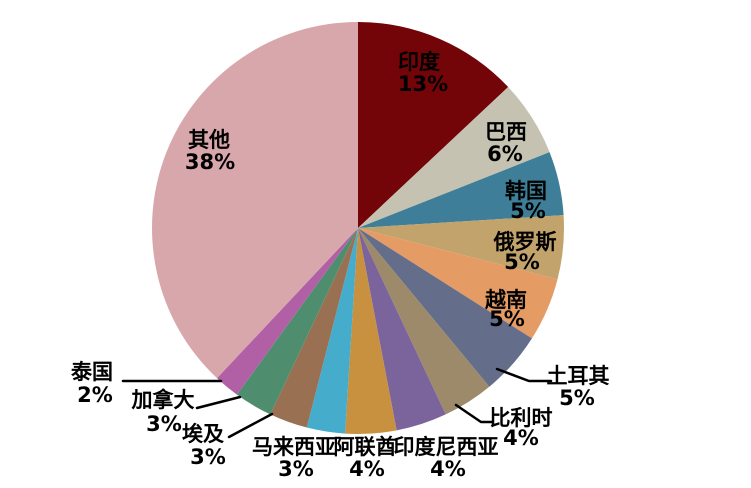  What do you see at coordinates (521, 438) in the screenshot?
I see `slice-label-pct-belgium: 4%` at bounding box center [521, 438].